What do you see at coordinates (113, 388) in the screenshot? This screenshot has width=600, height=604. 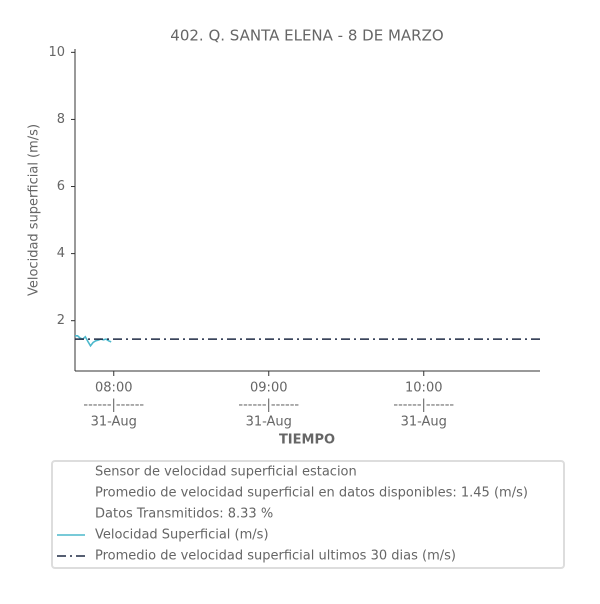 I see `x-tick-label: 08:00` at bounding box center [113, 388].